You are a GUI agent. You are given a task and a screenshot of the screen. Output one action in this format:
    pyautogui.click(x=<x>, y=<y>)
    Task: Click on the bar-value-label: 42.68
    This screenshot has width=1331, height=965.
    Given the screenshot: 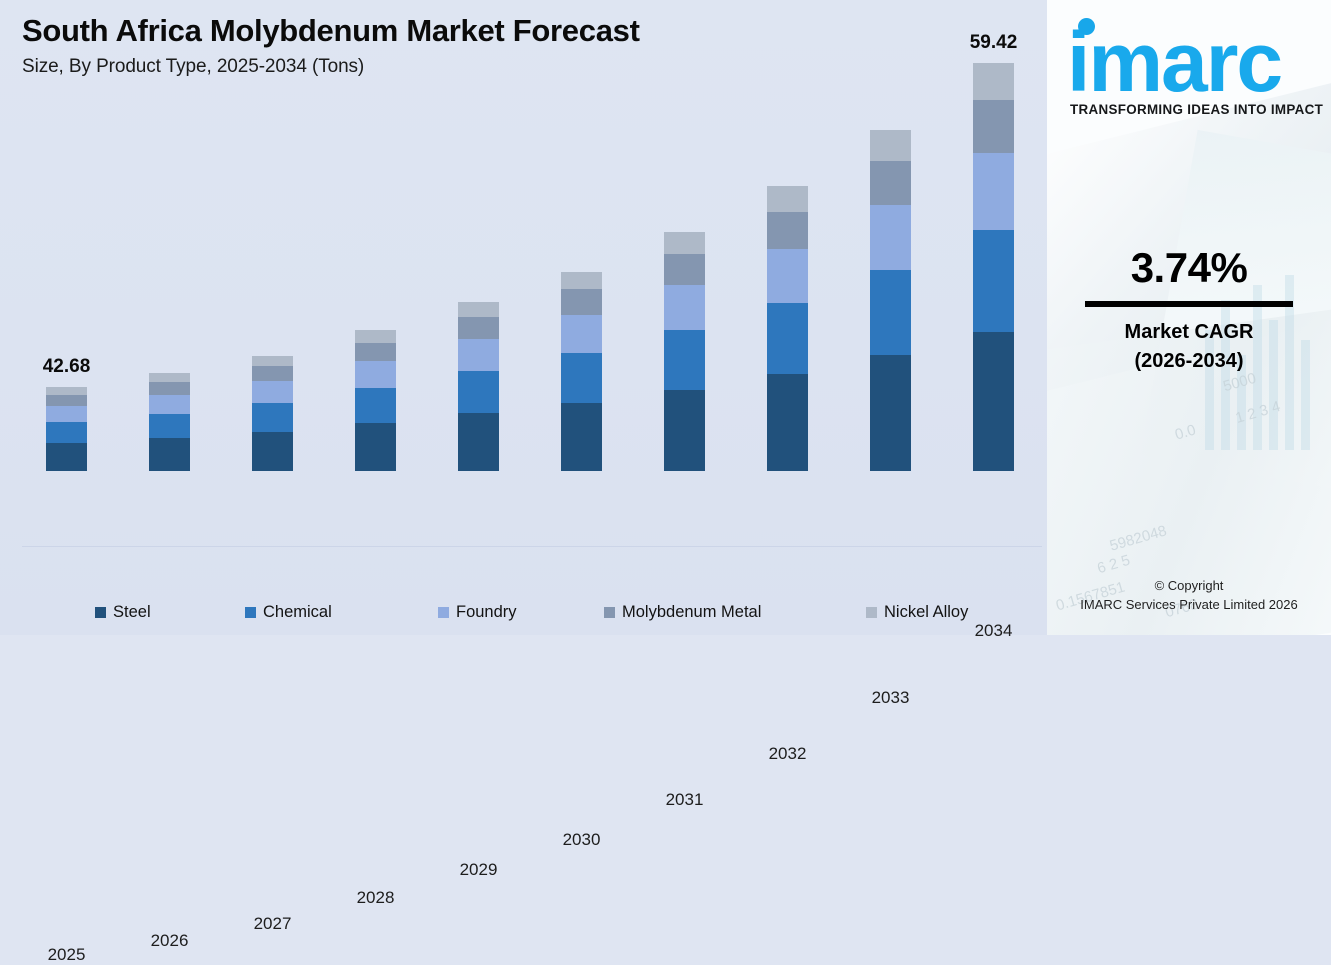 What is the action you would take?
    pyautogui.click(x=66, y=366)
    